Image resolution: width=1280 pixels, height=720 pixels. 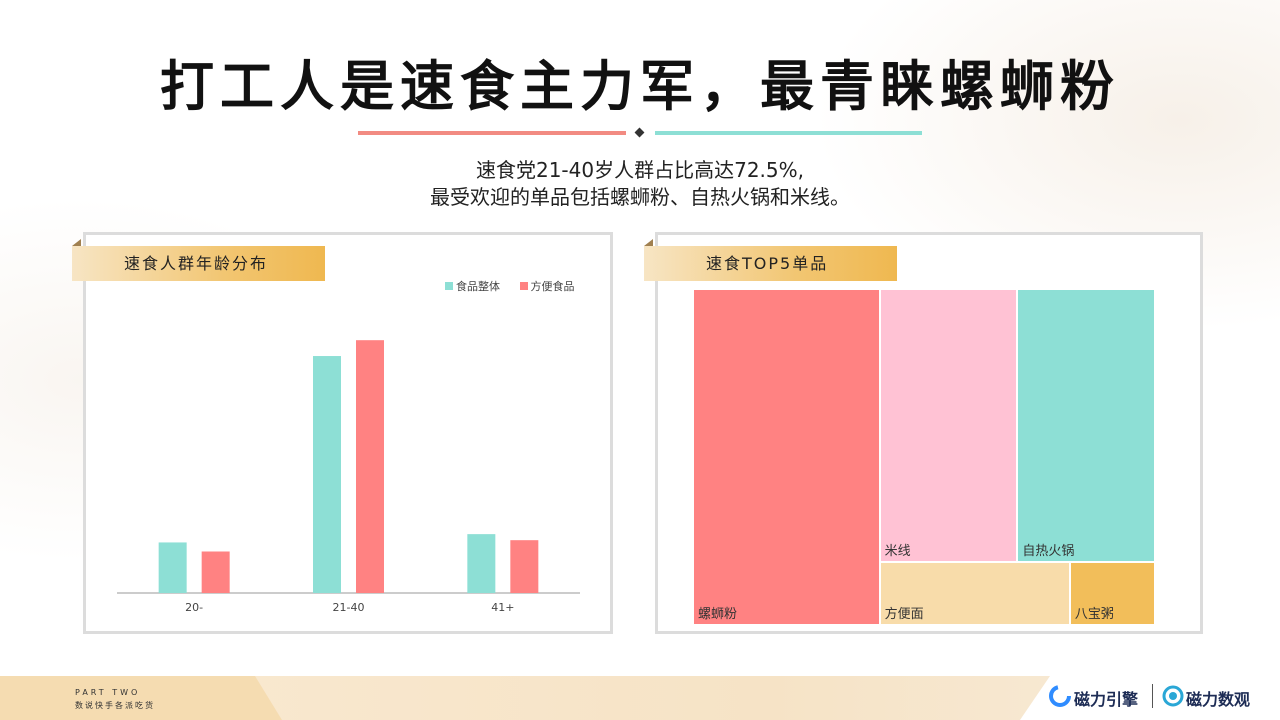 What do you see at coordinates (481, 563) in the screenshot?
I see `bar-41+-series-0` at bounding box center [481, 563].